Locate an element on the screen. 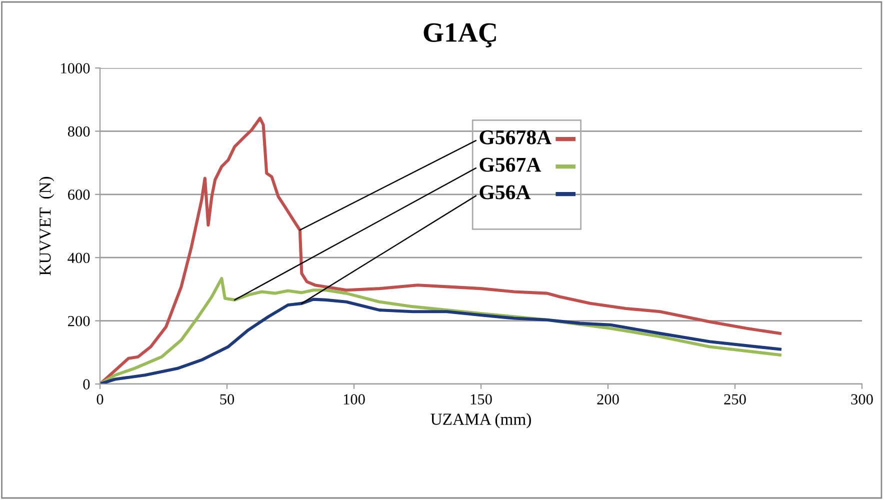  x-tick-label: 200 is located at coordinates (608, 399).